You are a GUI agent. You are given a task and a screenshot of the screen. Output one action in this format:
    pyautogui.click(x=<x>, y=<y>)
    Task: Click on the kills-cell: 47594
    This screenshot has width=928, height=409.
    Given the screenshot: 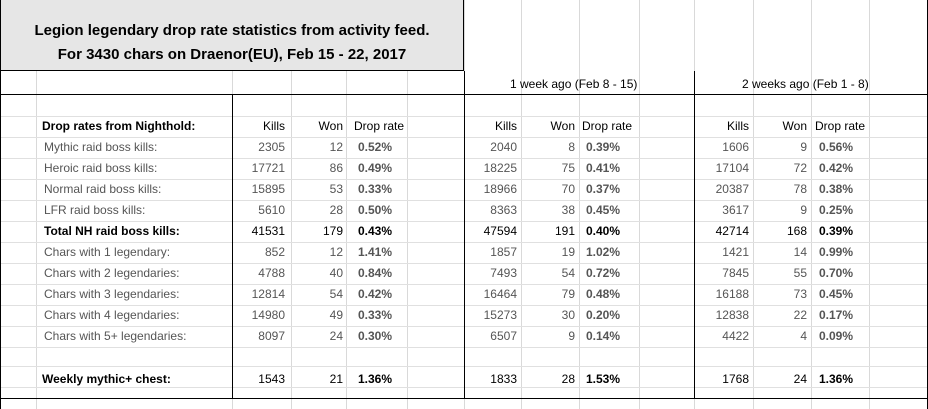 What is the action you would take?
    pyautogui.click(x=500, y=231)
    